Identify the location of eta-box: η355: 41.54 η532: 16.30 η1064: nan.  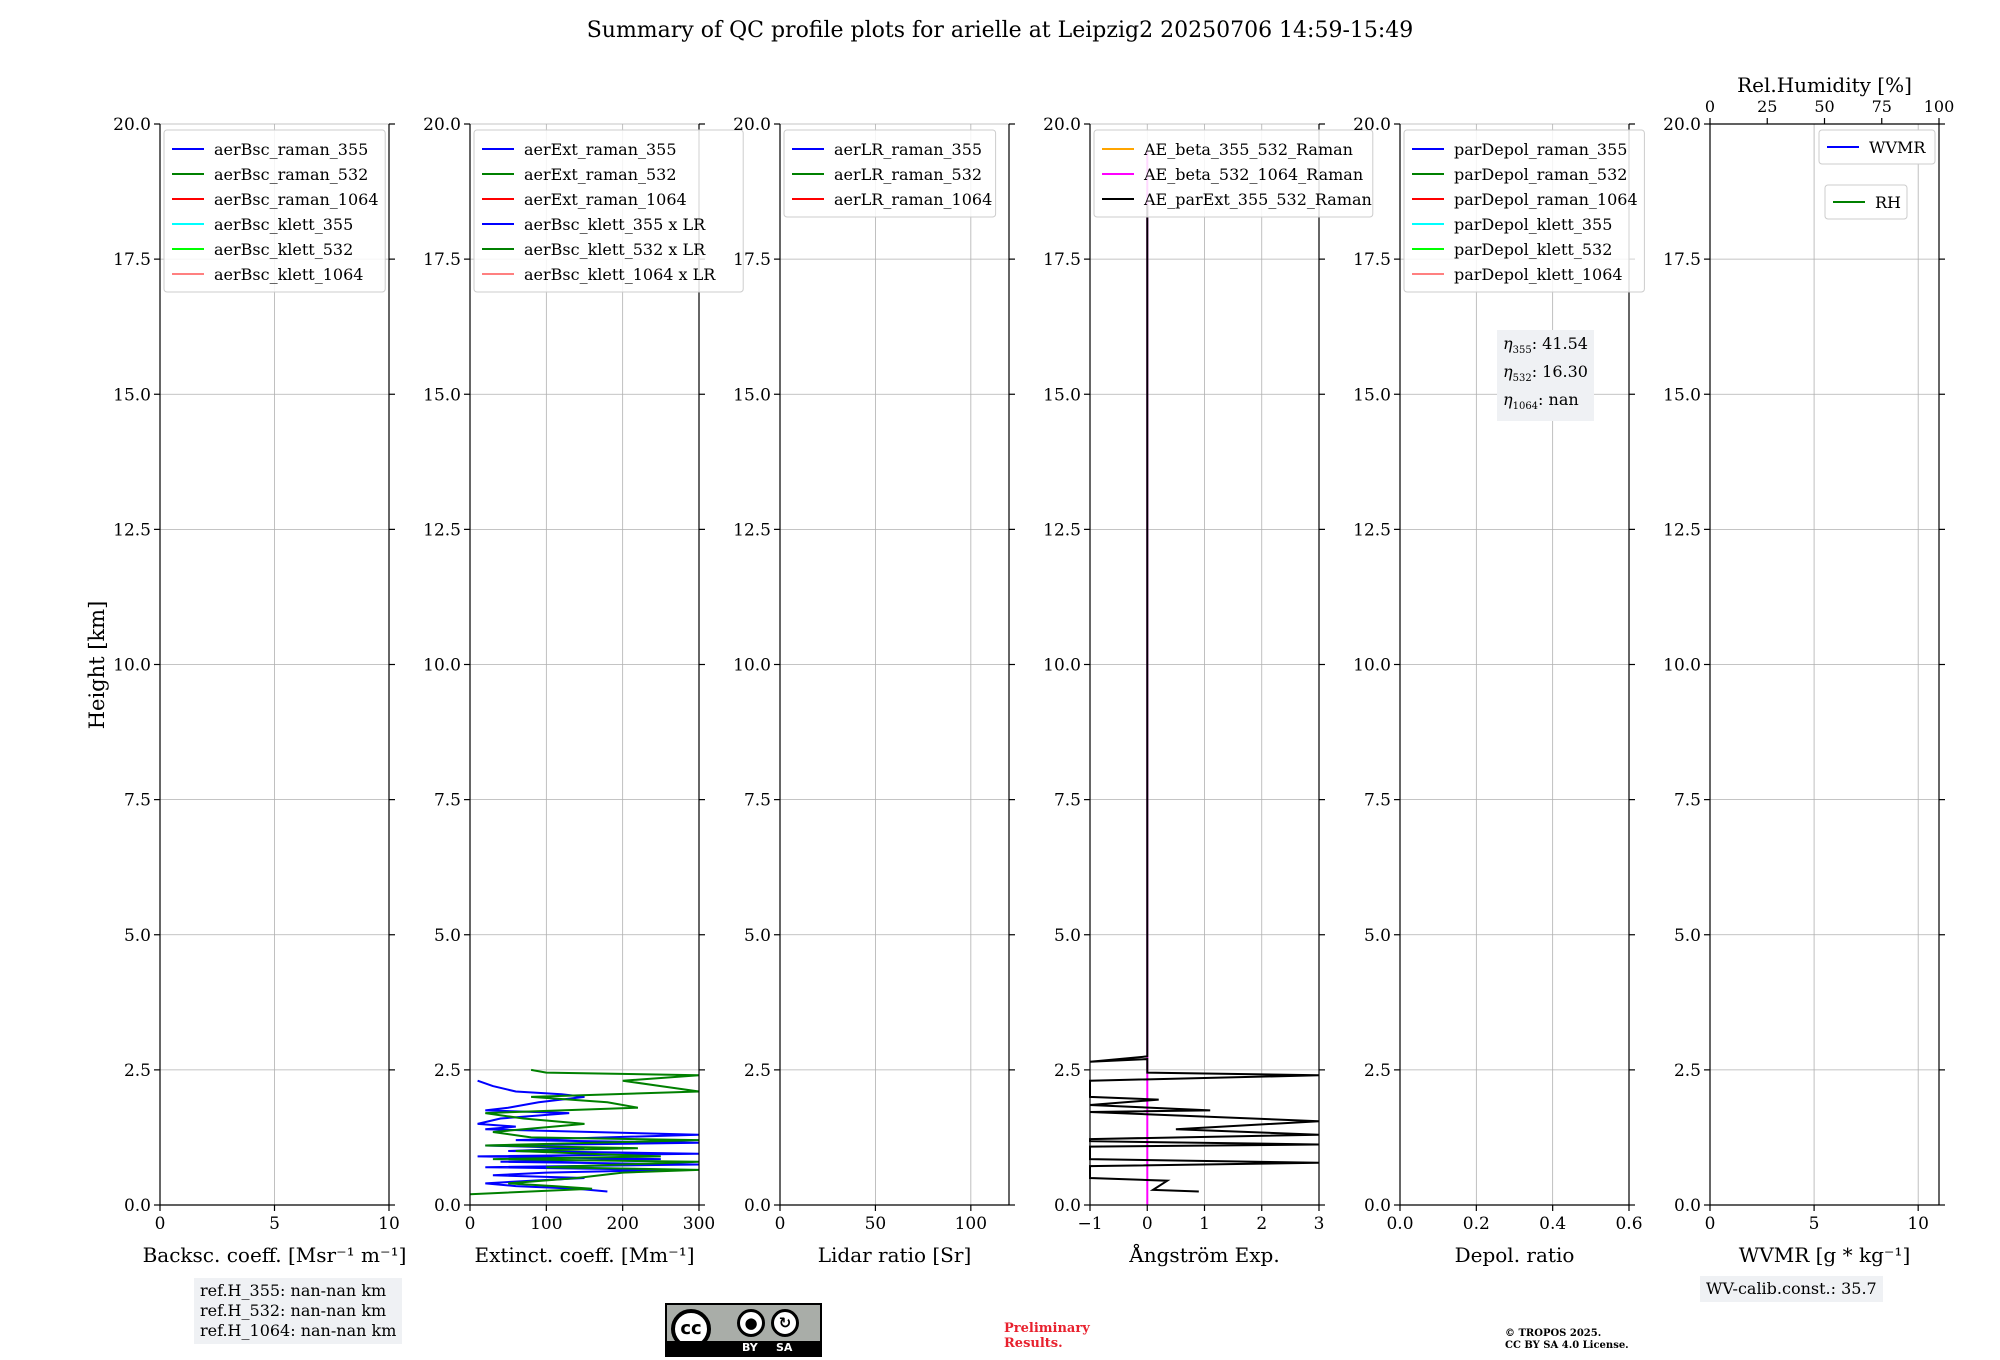
(1545, 375).